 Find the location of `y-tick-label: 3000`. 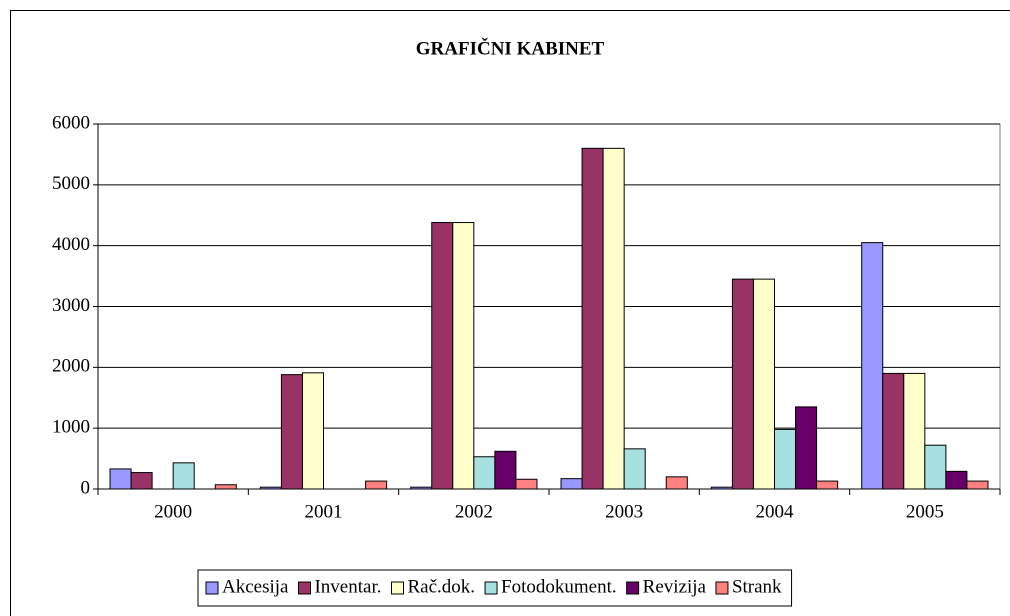

y-tick-label: 3000 is located at coordinates (71, 305).